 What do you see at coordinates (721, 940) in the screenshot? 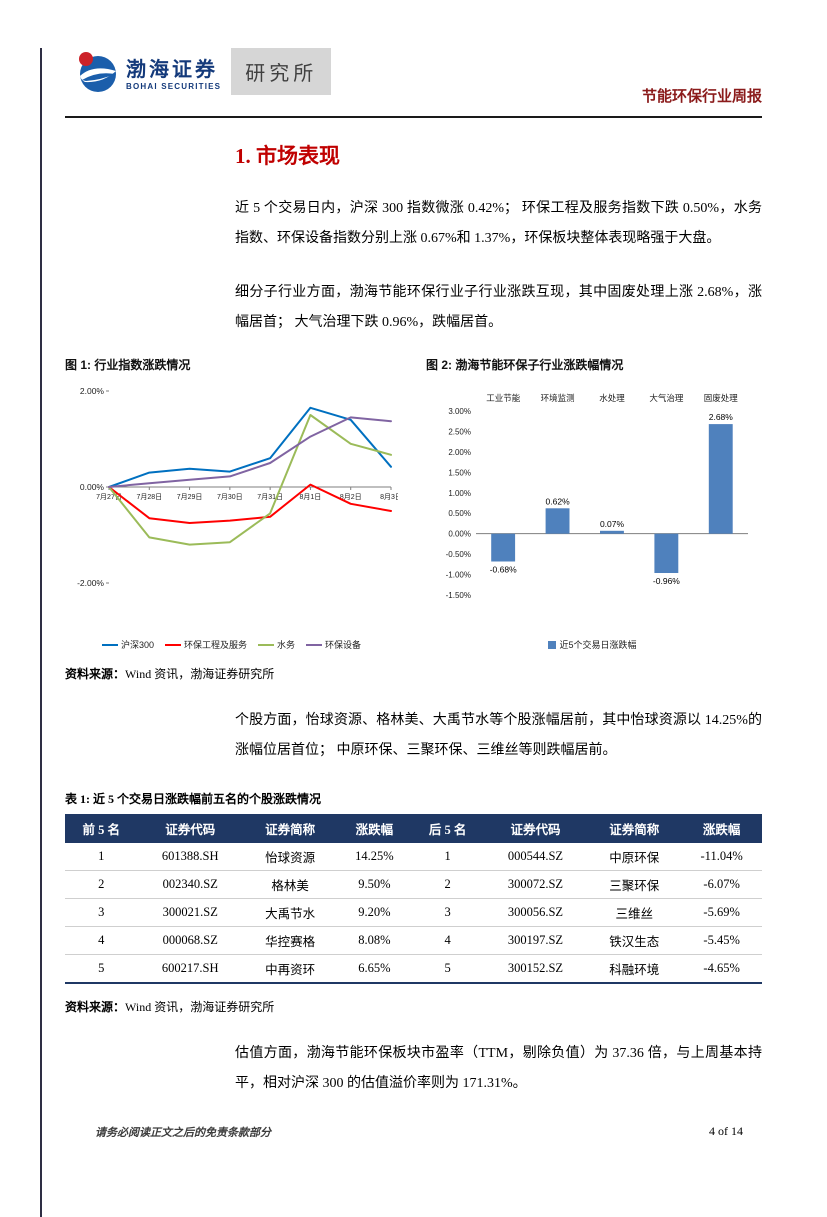
I see `table-cell: -5.45%` at bounding box center [721, 940].